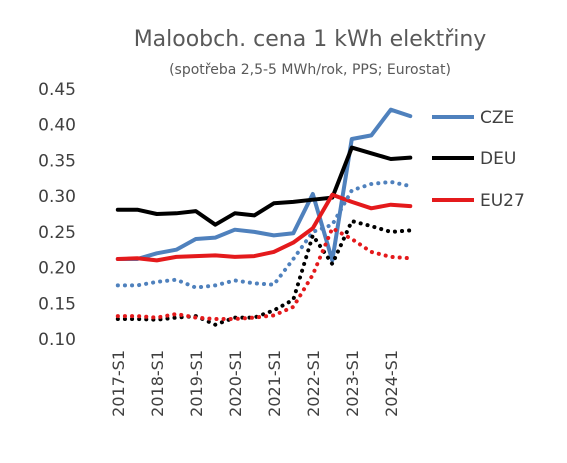 This screenshot has height=463, width=567. Describe the element at coordinates (57, 340) in the screenshot. I see `y-tick-label: 0.10` at that location.